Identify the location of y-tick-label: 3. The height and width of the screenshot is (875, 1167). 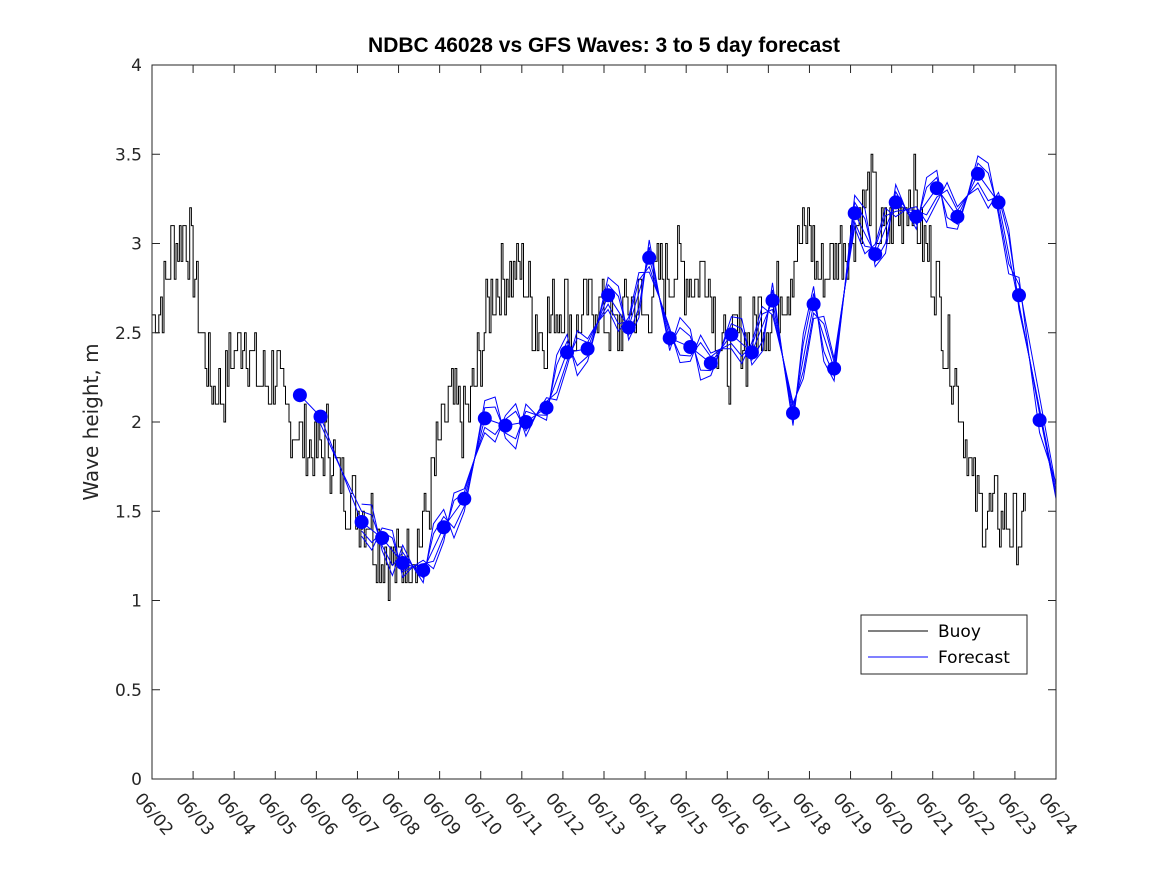
(136, 245).